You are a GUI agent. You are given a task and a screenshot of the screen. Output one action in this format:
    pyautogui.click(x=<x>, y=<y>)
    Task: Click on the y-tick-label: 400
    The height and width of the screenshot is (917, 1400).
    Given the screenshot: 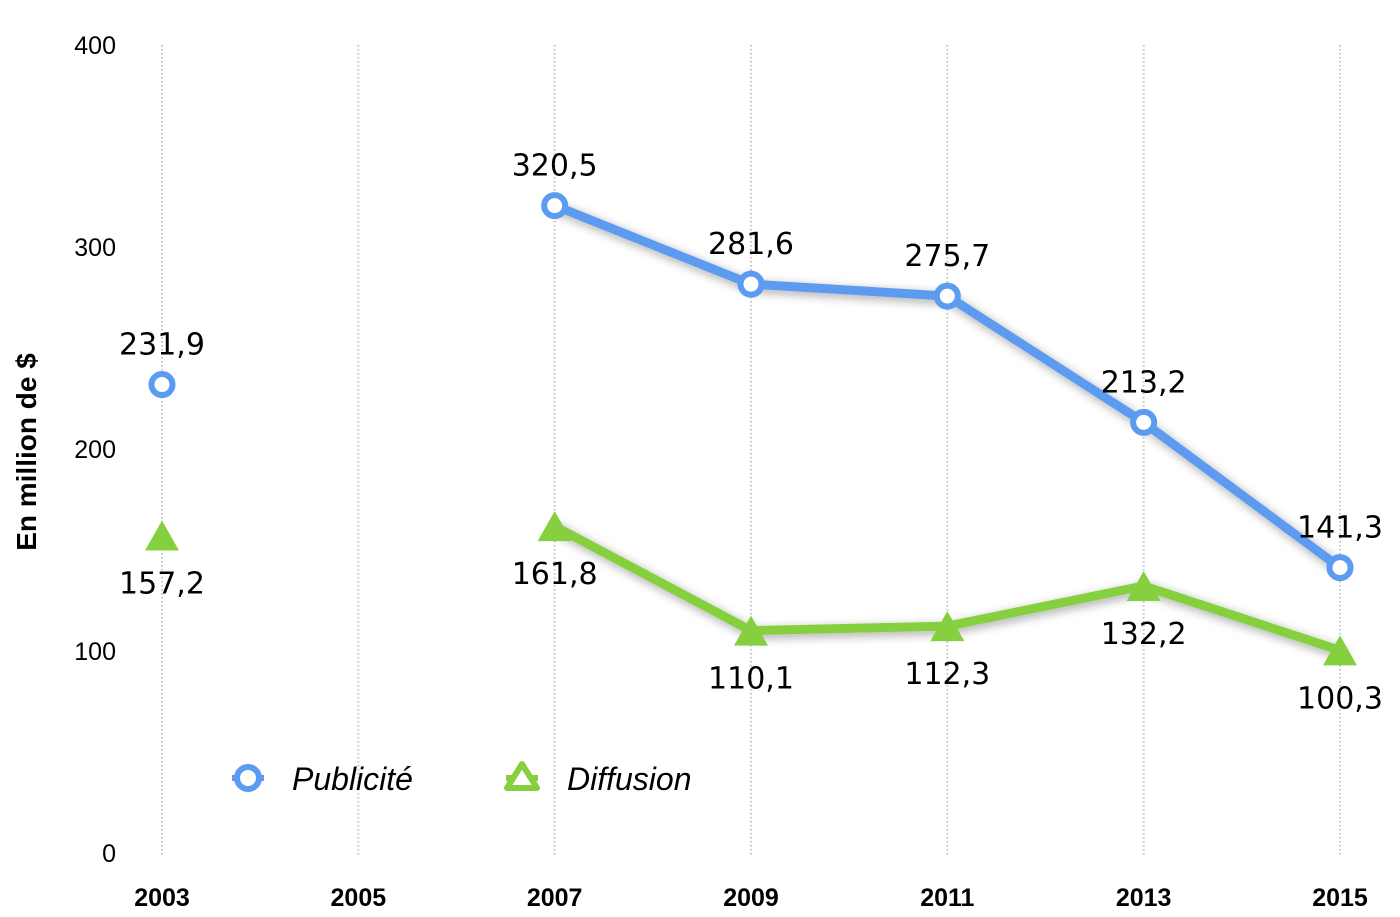 What is the action you would take?
    pyautogui.click(x=95, y=46)
    